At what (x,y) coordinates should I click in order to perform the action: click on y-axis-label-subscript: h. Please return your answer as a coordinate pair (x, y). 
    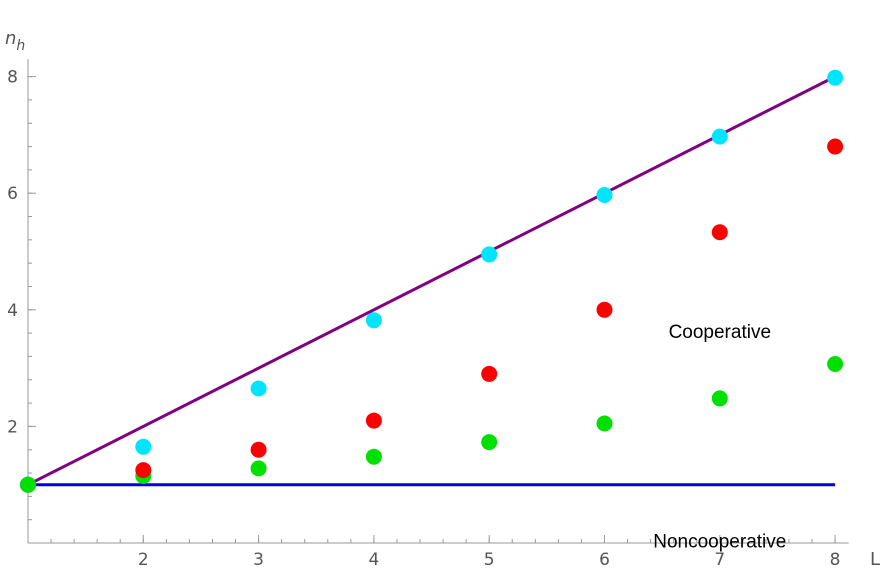
    Looking at the image, I should click on (20, 46).